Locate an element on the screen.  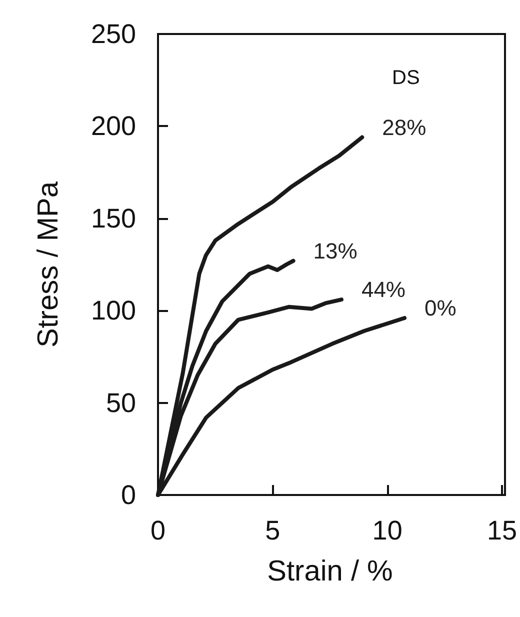
y-tick-label: 250 is located at coordinates (113, 34).